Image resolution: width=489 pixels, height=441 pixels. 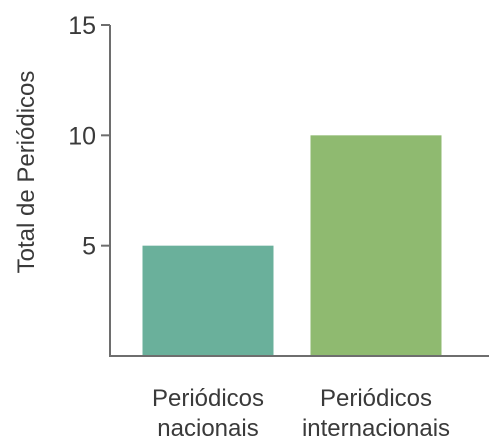 What do you see at coordinates (89, 247) in the screenshot?
I see `y-tick-label: 5` at bounding box center [89, 247].